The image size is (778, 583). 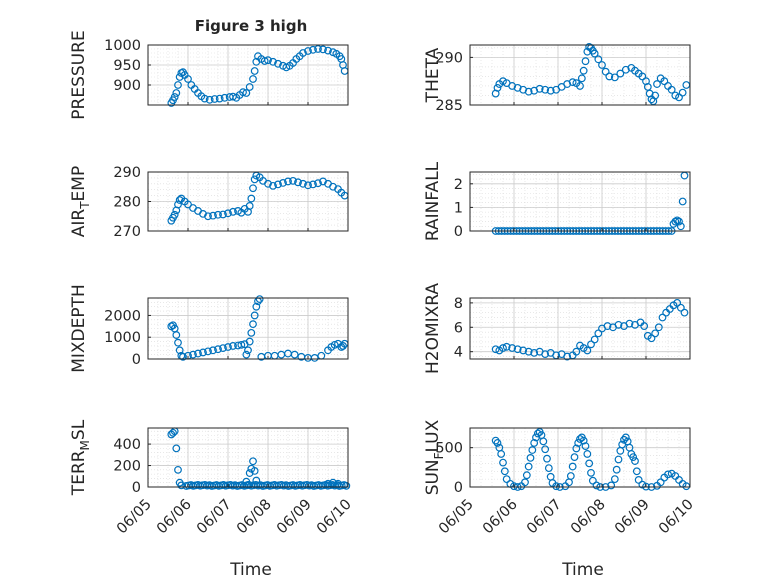 I want to click on y-axis-label-subscript: F, so click(x=439, y=455).